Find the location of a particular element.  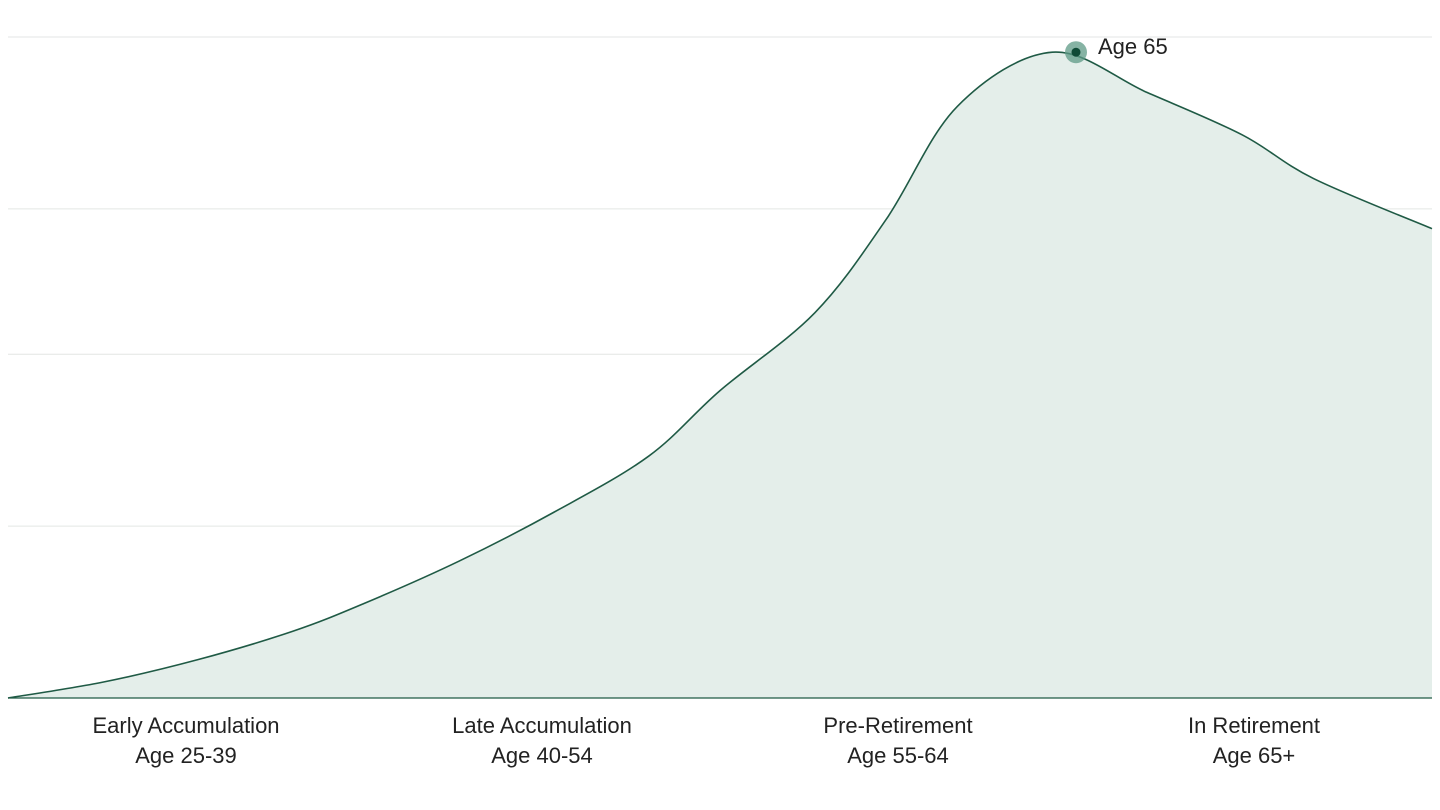

x-tick-label-age-1: Age 40-54 is located at coordinates (542, 755).